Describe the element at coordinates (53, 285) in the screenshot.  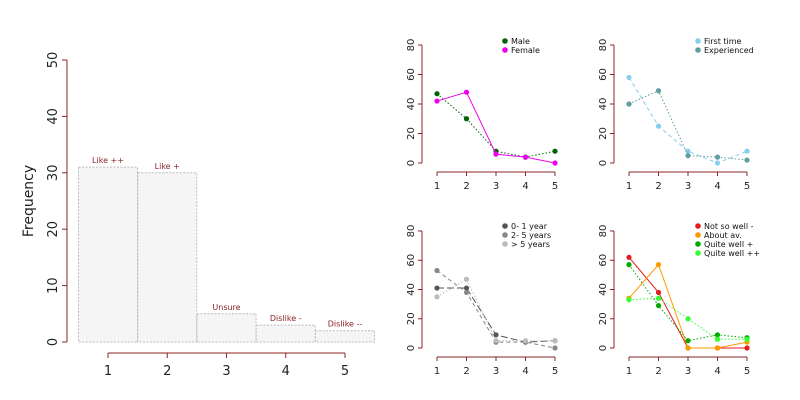
I see `bar-y-tick-label: 10` at that location.